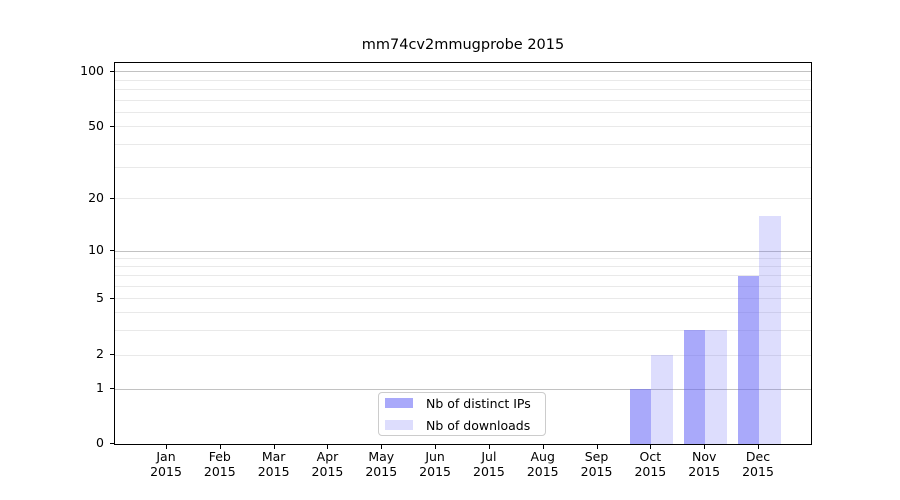 The width and height of the screenshot is (900, 500). What do you see at coordinates (705, 447) in the screenshot?
I see `x-tick-nov` at bounding box center [705, 447].